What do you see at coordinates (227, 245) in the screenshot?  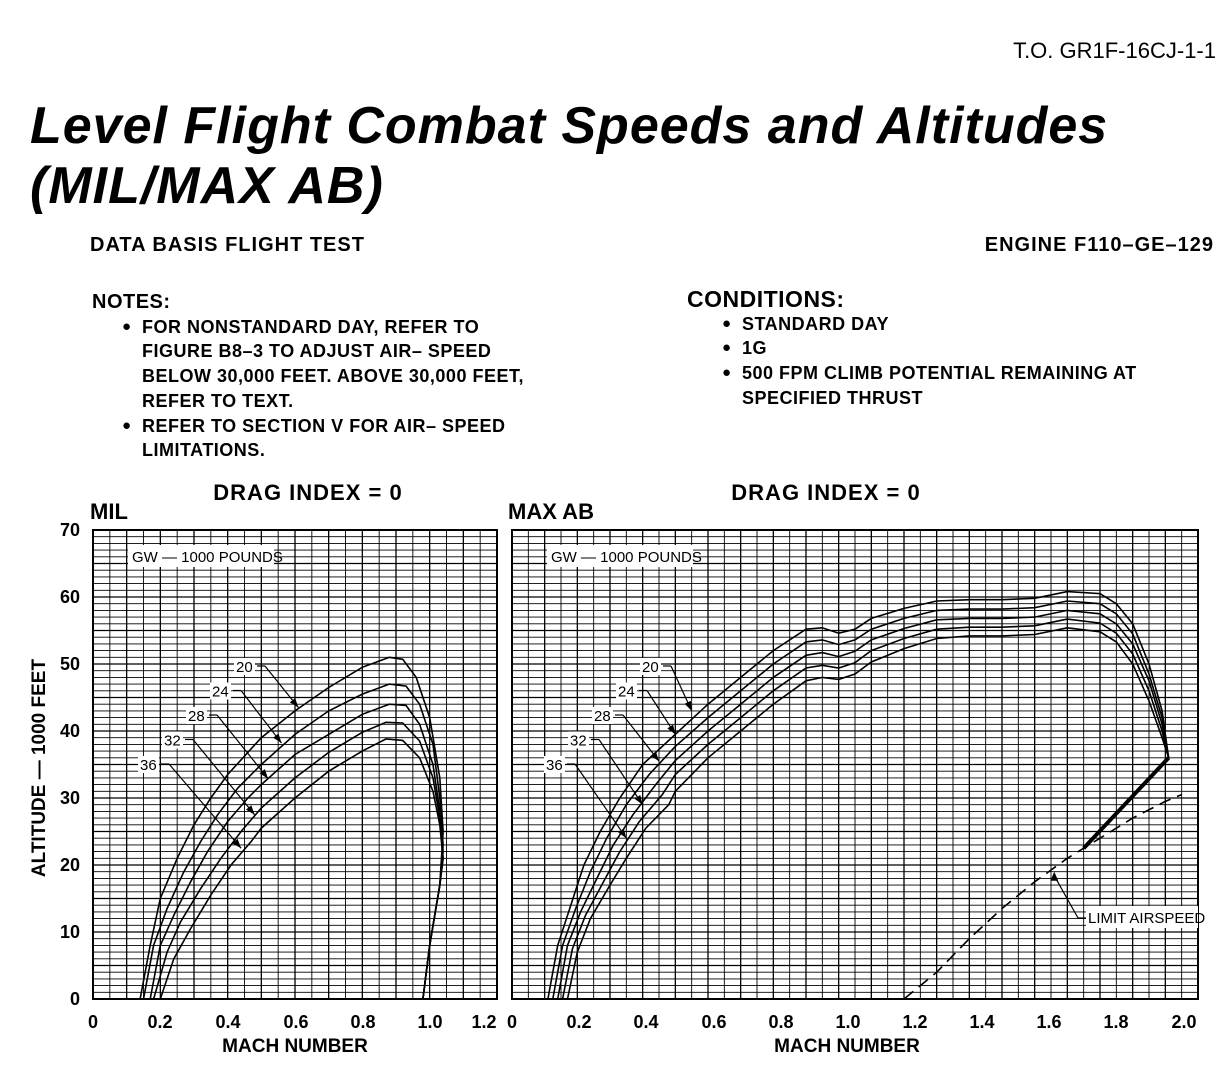 I see `data-basis-label: DATA BASIS FLIGHT TEST` at bounding box center [227, 245].